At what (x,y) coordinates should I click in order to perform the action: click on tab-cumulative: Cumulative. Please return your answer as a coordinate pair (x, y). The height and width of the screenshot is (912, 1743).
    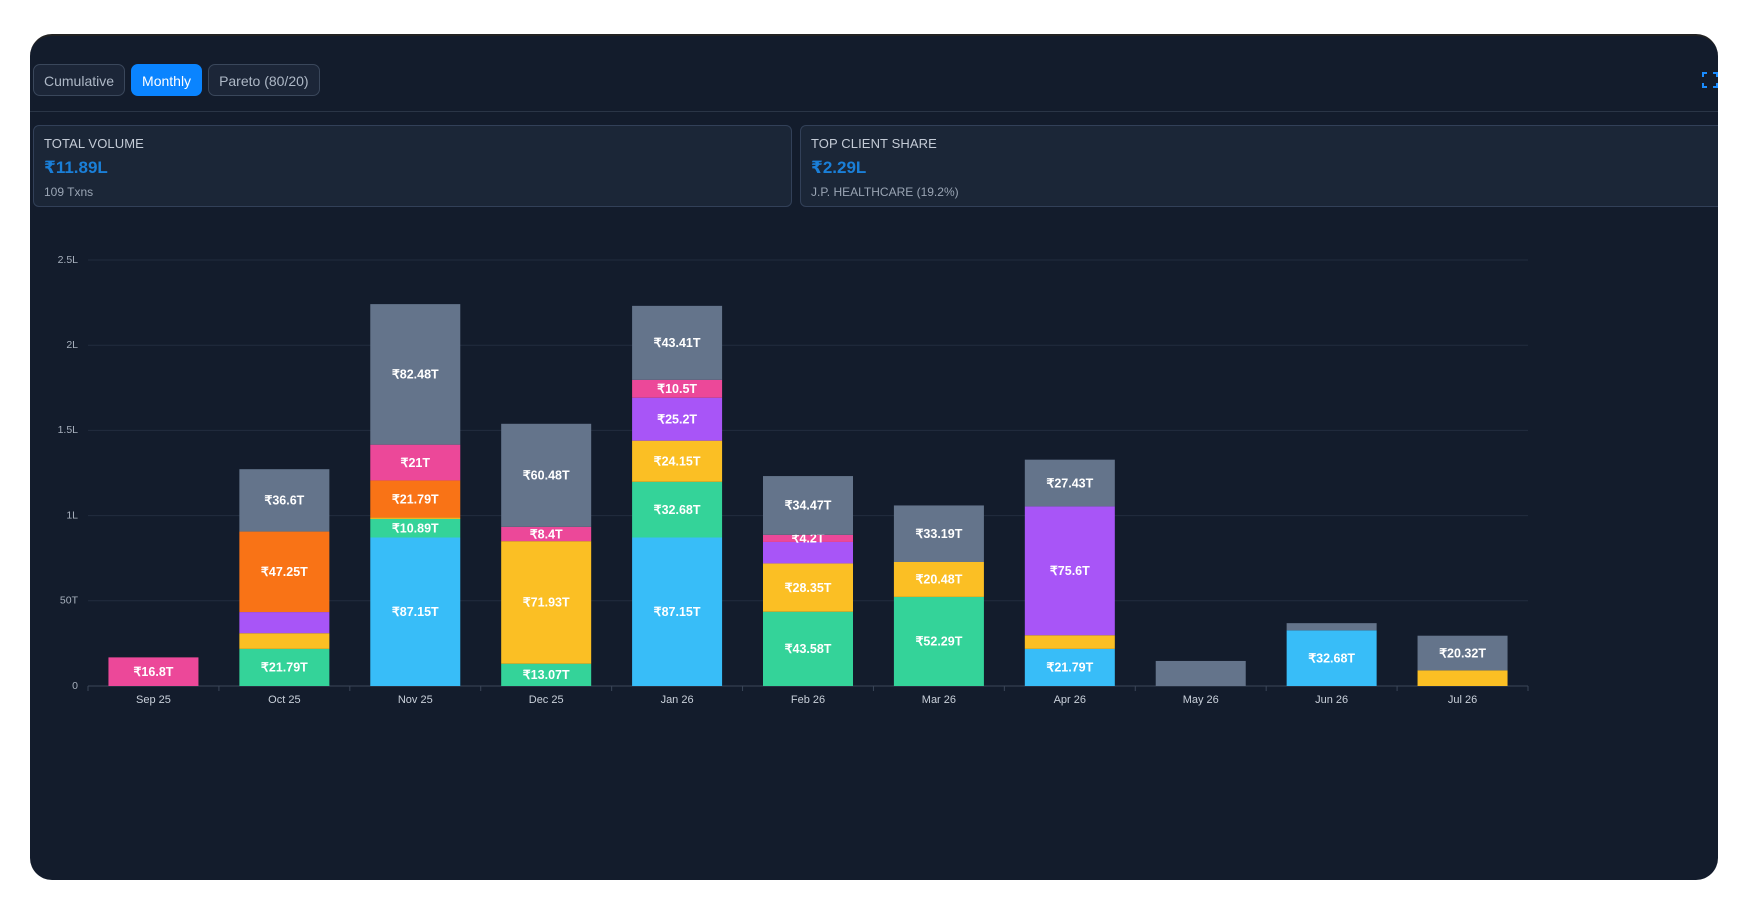
    Looking at the image, I should click on (79, 80).